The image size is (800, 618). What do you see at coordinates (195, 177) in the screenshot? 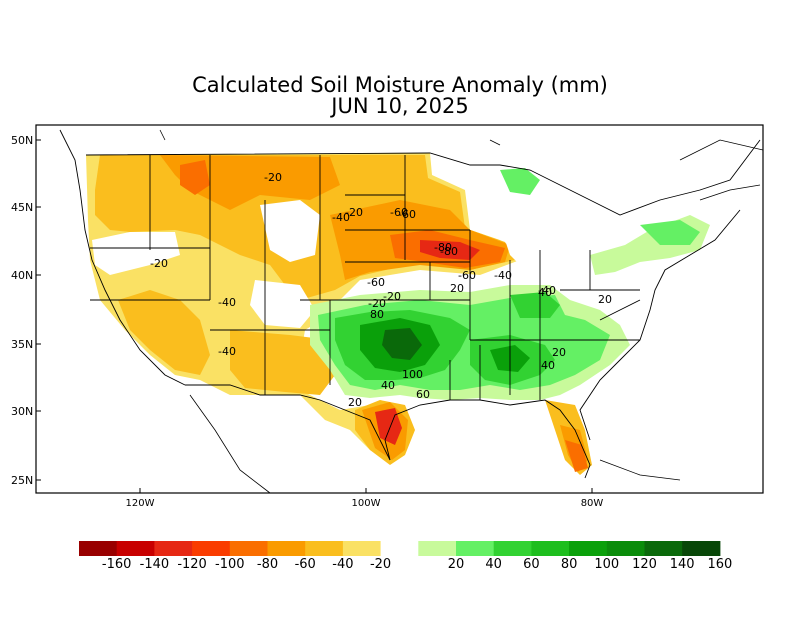
I see `dry-core-nw` at bounding box center [195, 177].